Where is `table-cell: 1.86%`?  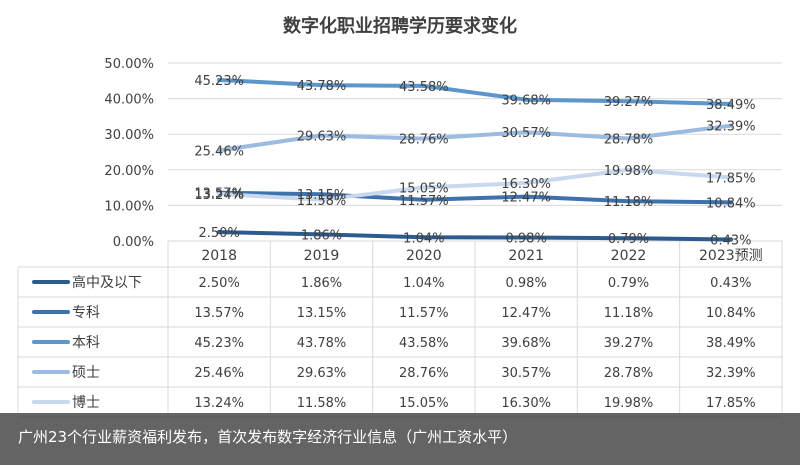
table-cell: 1.86% is located at coordinates (321, 283).